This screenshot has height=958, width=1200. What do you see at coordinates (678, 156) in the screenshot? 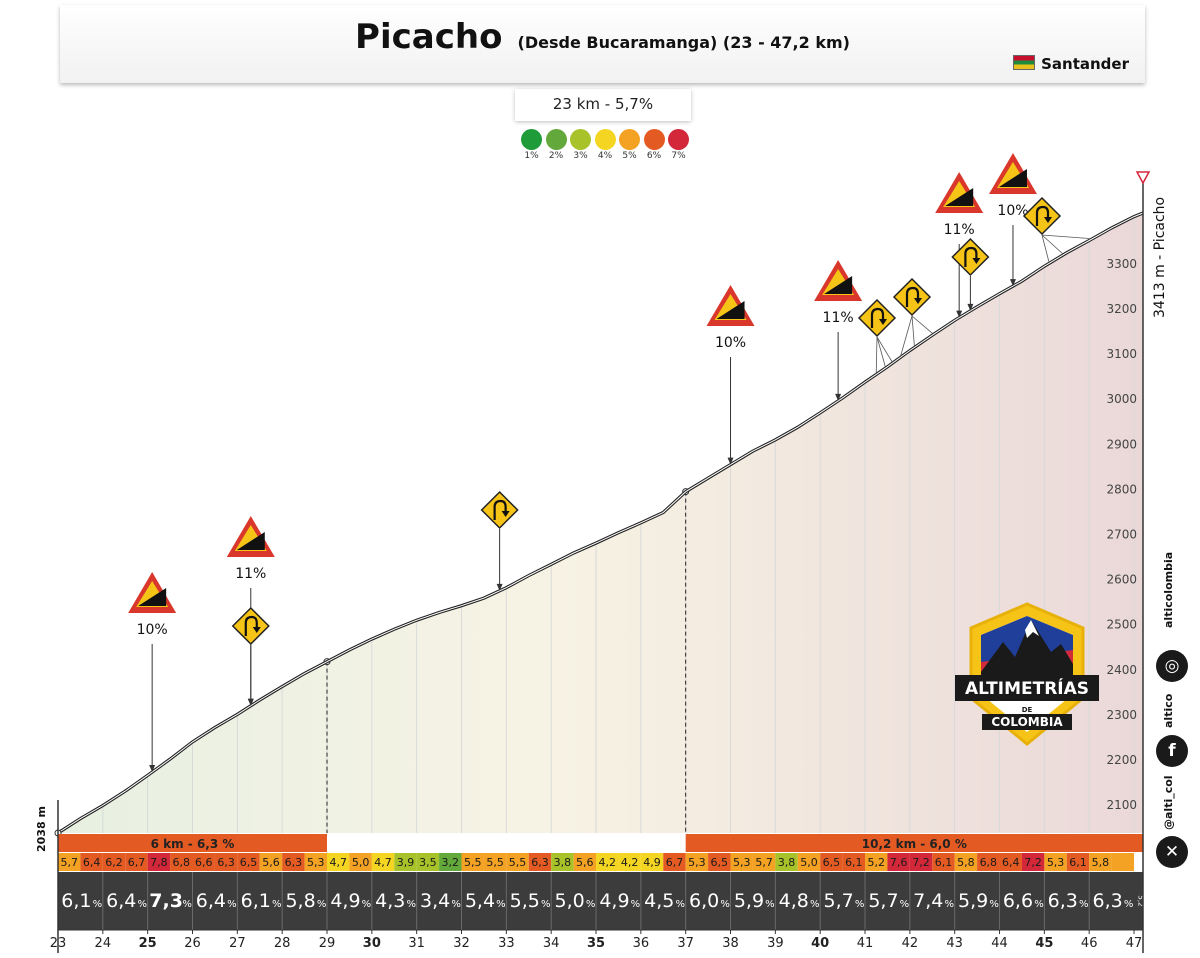
I see `legend-label: 7%` at bounding box center [678, 156].